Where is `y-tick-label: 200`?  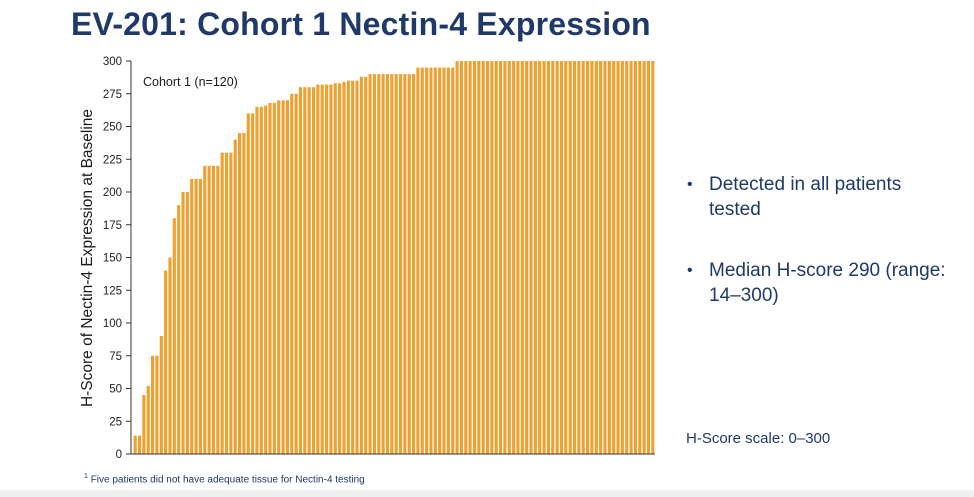
y-tick-label: 200 is located at coordinates (112, 193).